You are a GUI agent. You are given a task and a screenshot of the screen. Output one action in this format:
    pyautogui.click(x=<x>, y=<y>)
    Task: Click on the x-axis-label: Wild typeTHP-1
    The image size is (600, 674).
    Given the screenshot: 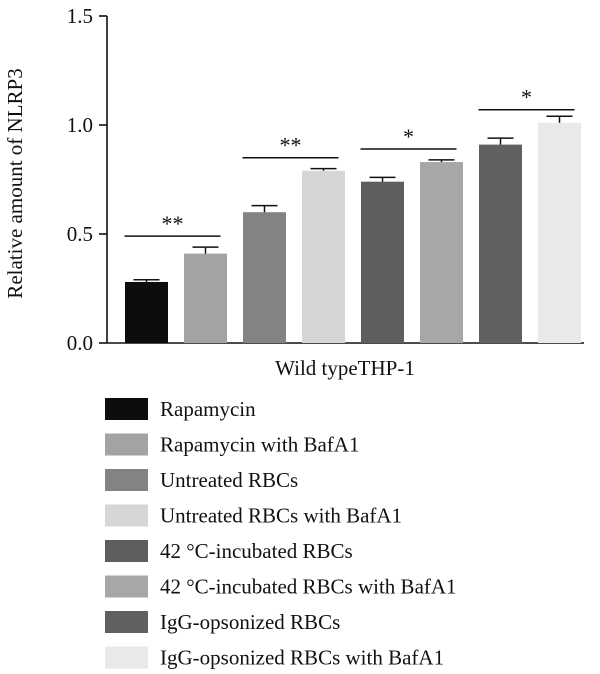 What is the action you would take?
    pyautogui.click(x=345, y=368)
    